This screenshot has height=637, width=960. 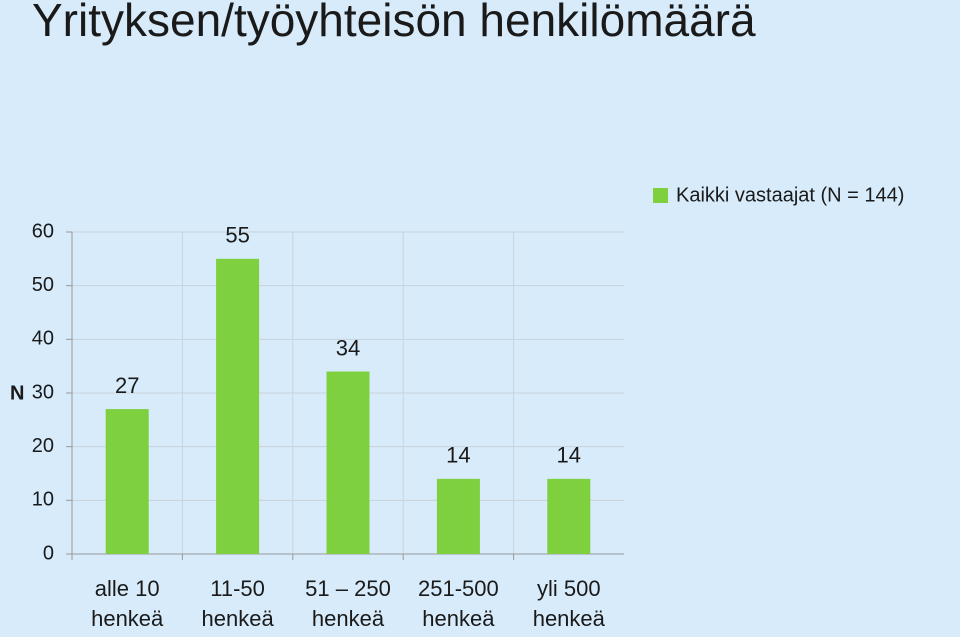 What do you see at coordinates (394, 23) in the screenshot?
I see `chart-title: Yrityksen/työyhteisön henkilömäärä` at bounding box center [394, 23].